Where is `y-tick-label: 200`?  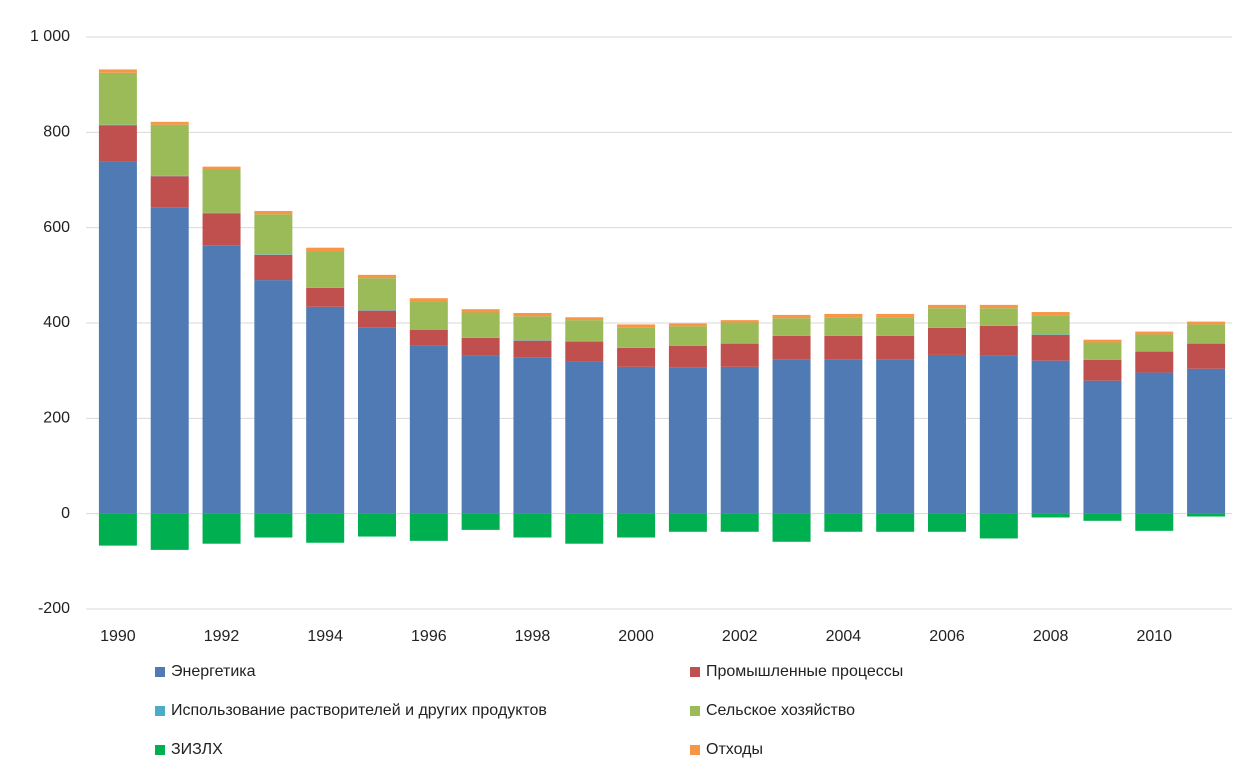
y-tick-label: 200 is located at coordinates (56, 418).